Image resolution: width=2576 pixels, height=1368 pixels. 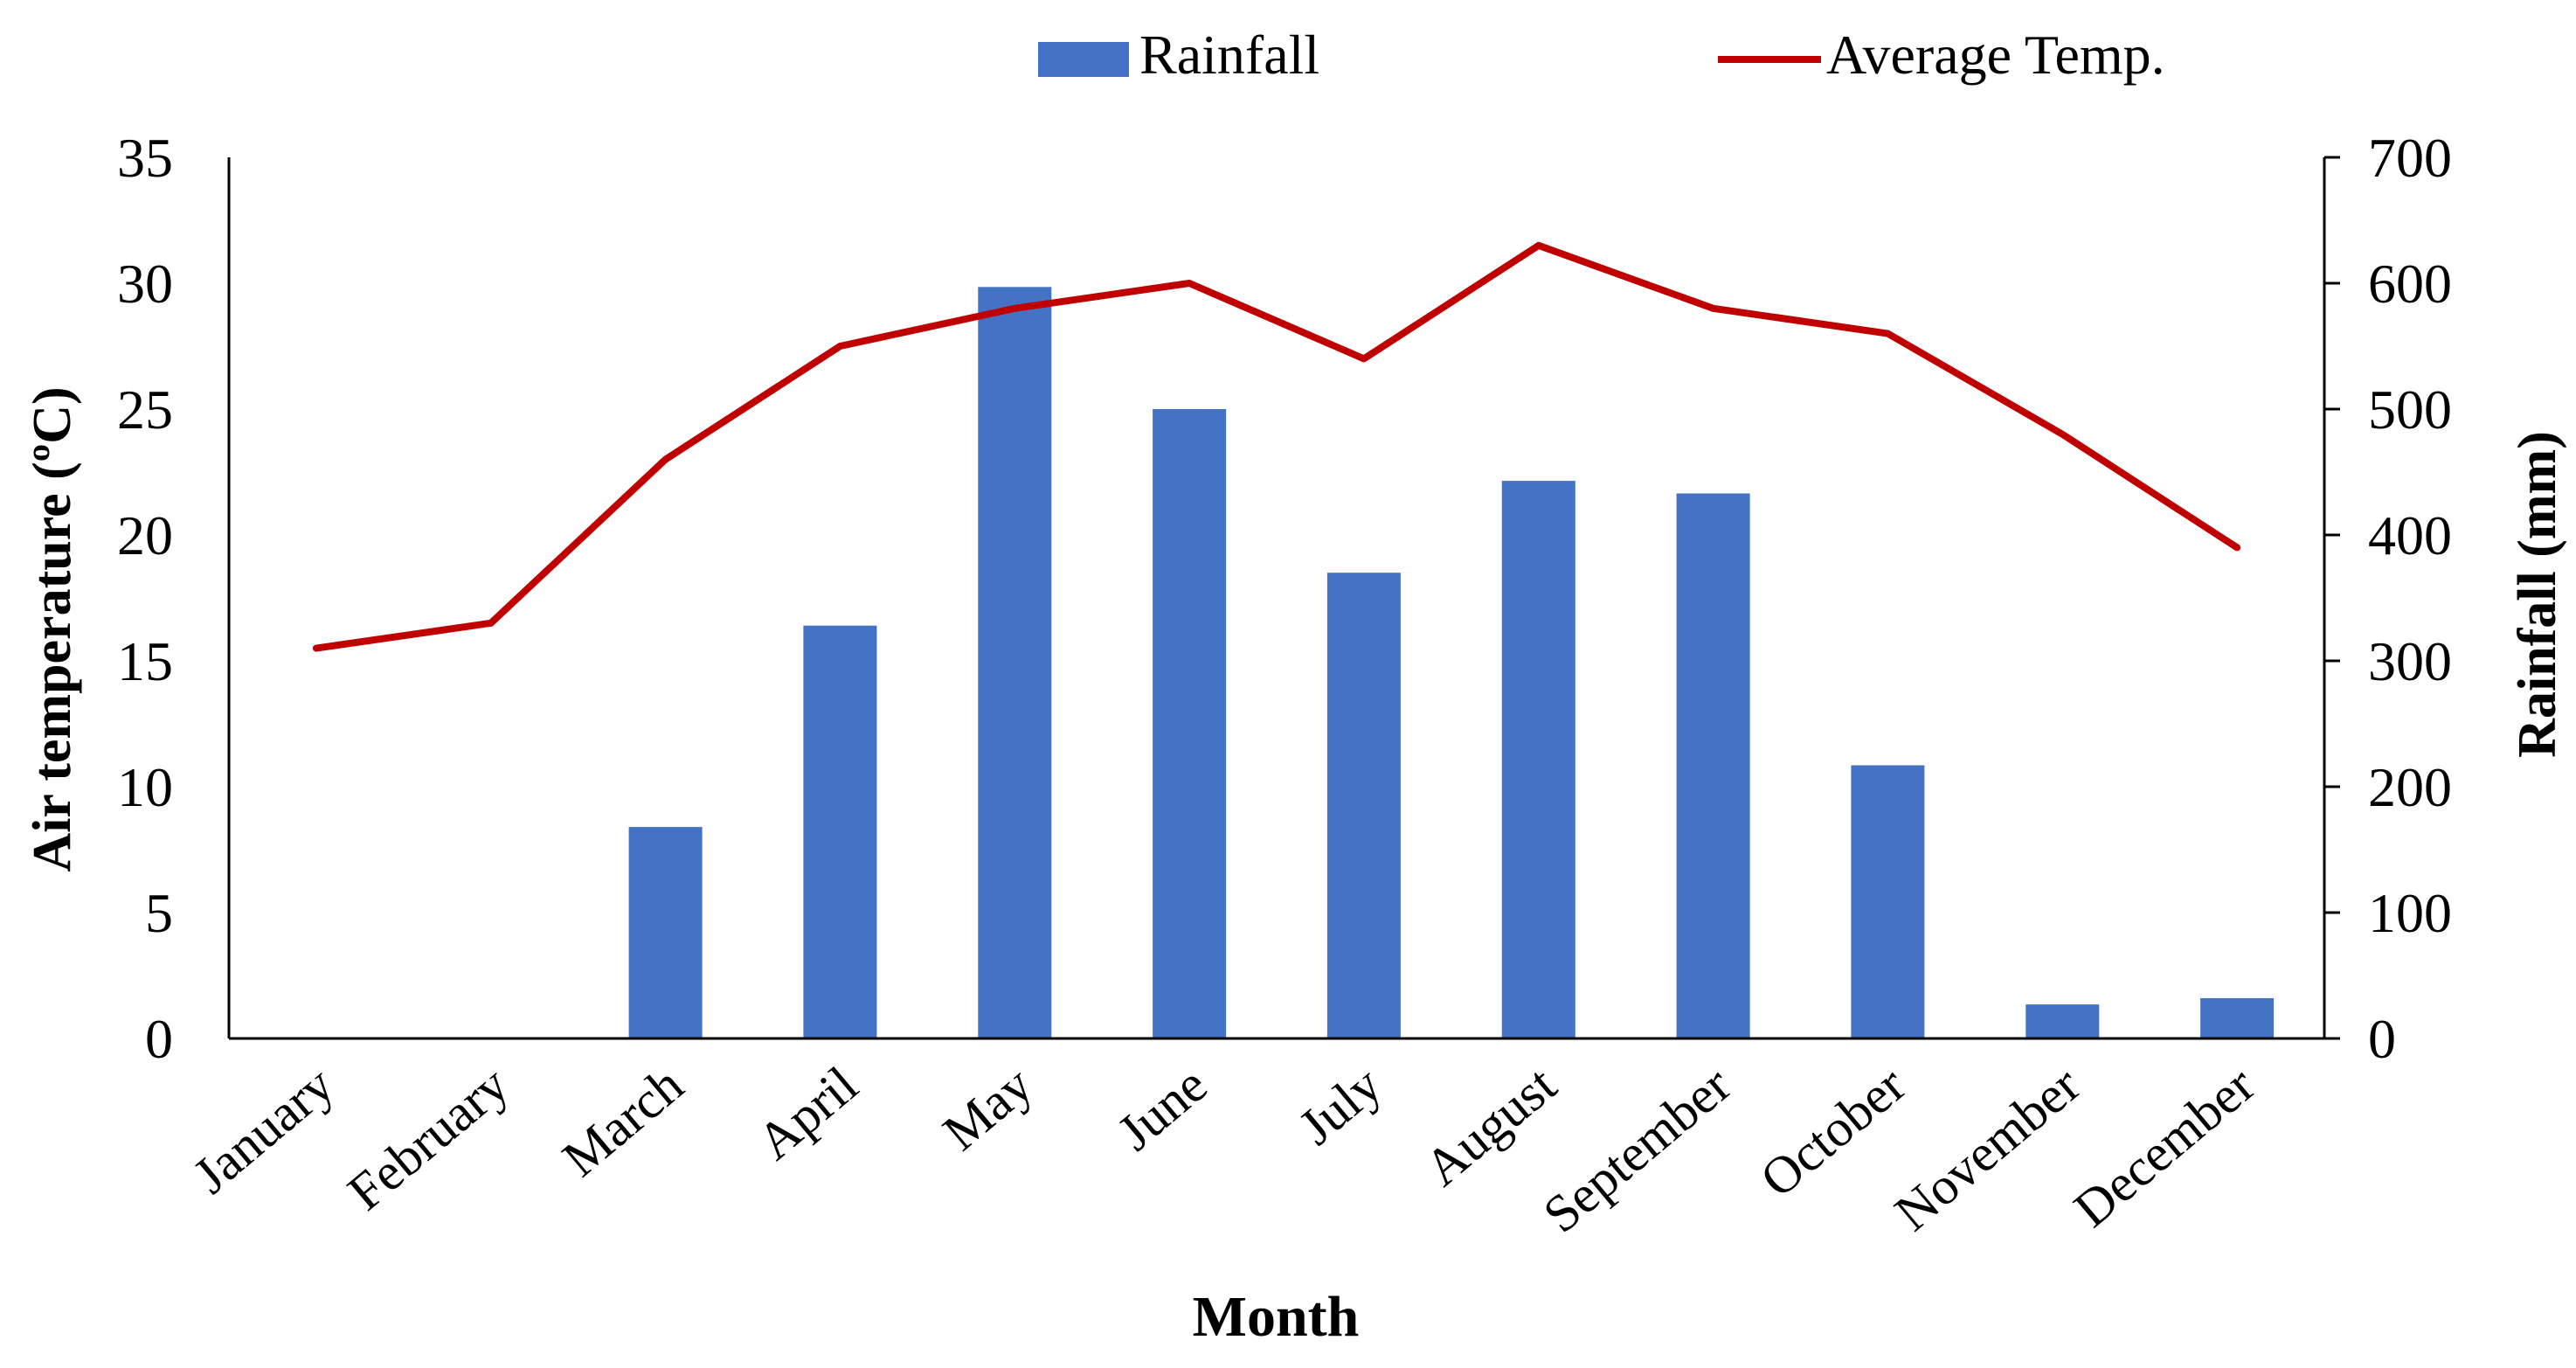 I want to click on month-label-march: March, so click(x=623, y=1121).